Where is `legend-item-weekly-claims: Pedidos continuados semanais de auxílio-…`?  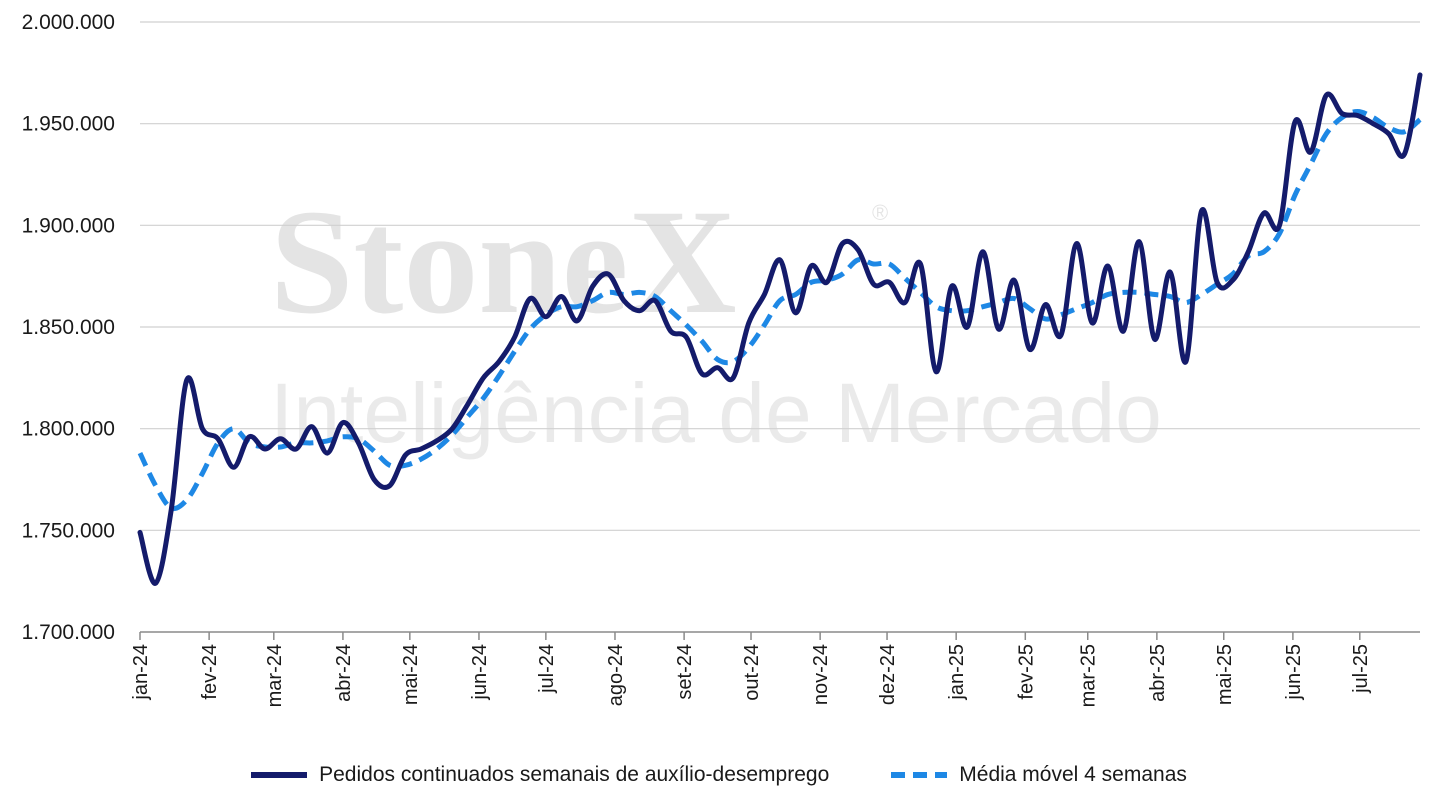 legend-item-weekly-claims: Pedidos continuados semanais de auxílio-… is located at coordinates (540, 775).